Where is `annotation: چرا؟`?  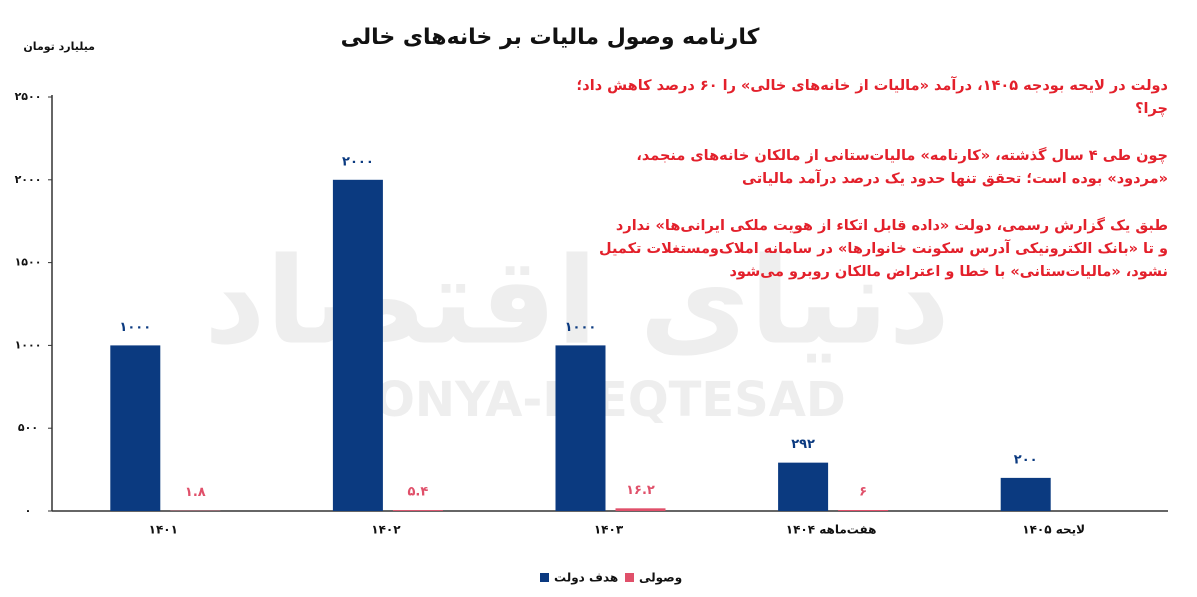
annotation: چرا؟ is located at coordinates (1151, 109).